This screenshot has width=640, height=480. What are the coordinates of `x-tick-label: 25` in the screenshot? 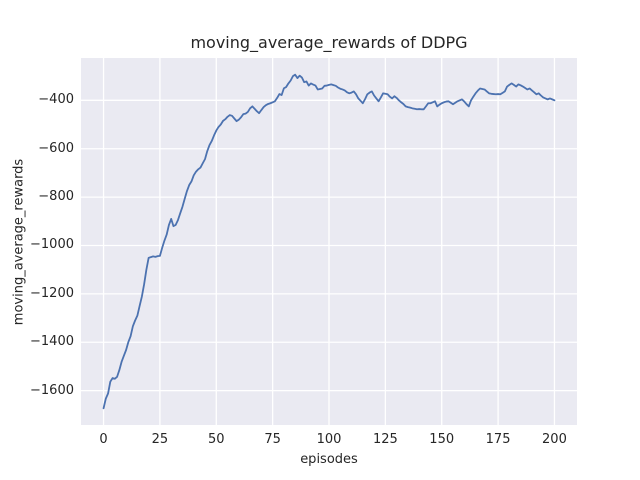 It's located at (160, 439).